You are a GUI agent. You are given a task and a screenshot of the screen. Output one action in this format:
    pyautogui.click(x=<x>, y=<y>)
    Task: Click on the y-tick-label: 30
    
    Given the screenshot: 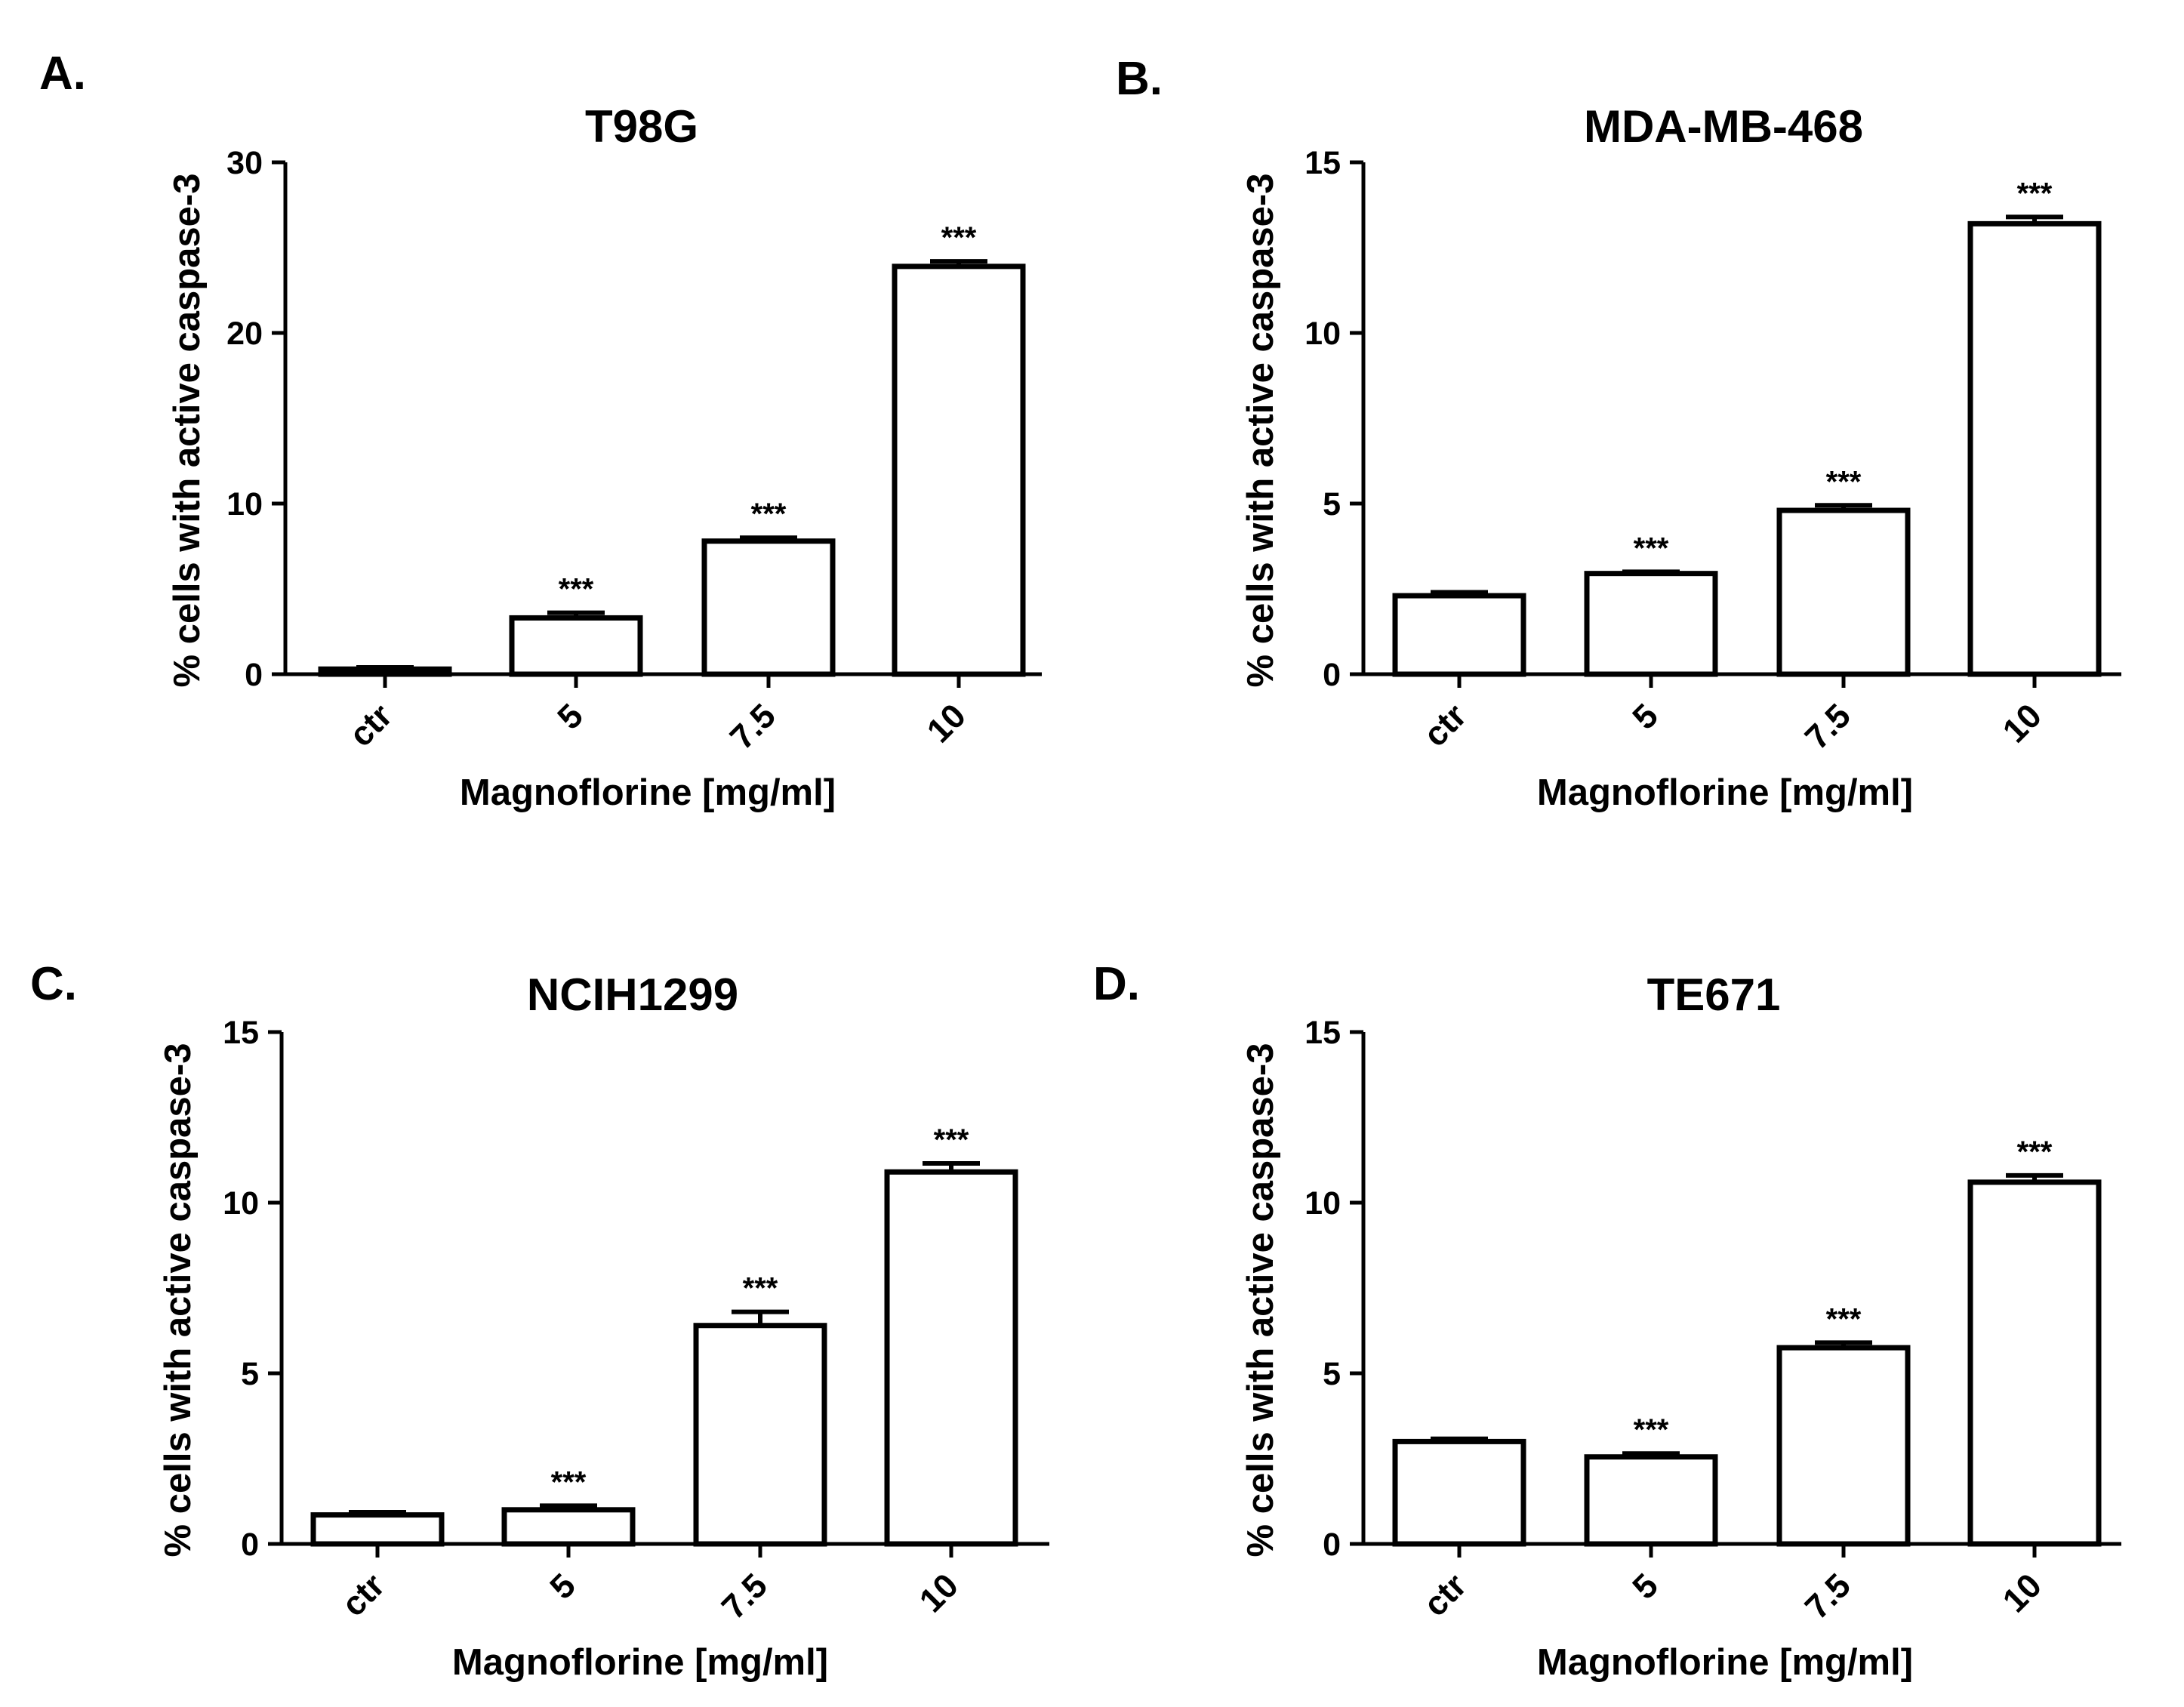 What is the action you would take?
    pyautogui.click(x=244, y=163)
    